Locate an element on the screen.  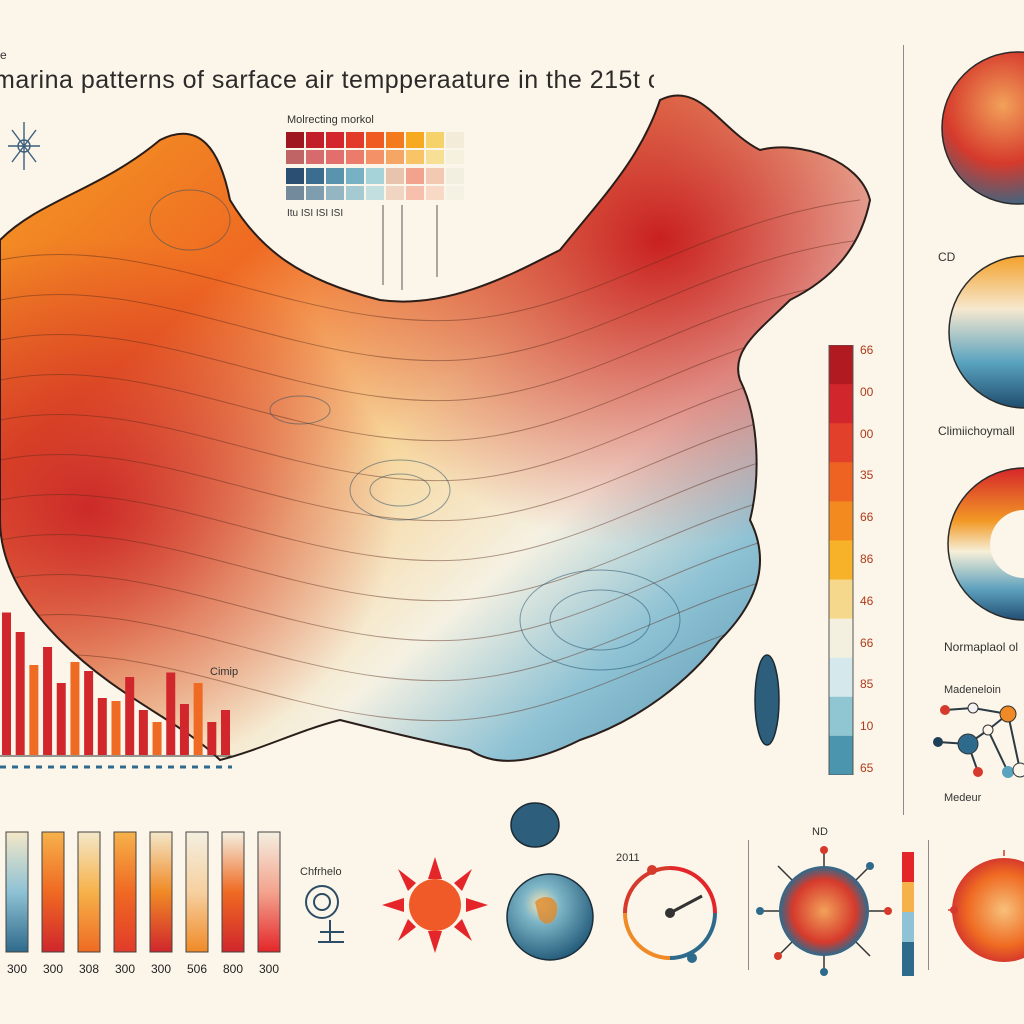
legend-pointers is located at coordinates (410, 247).